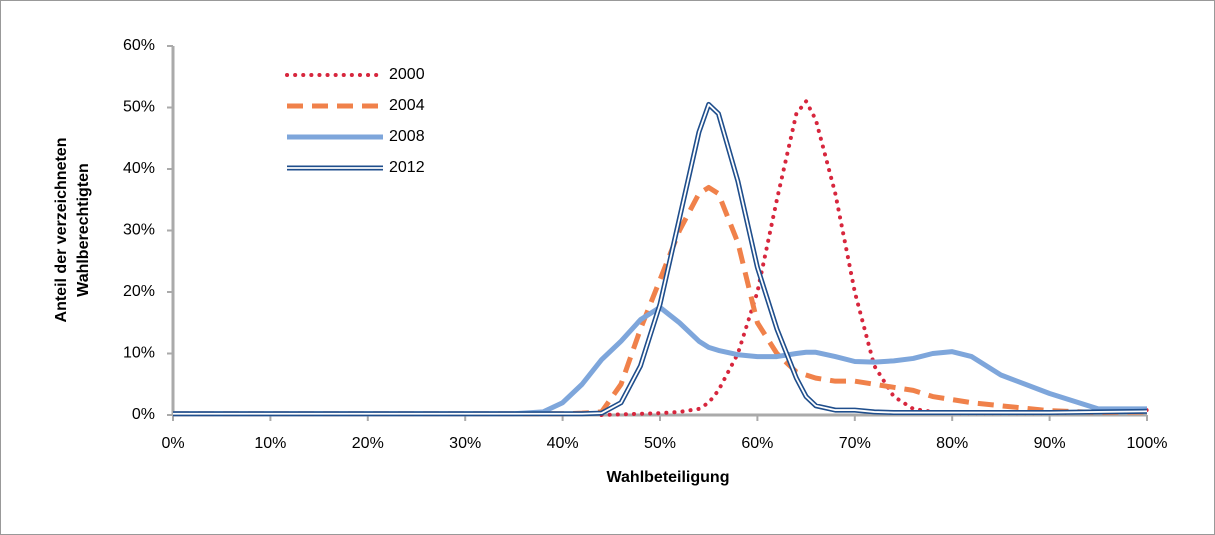  I want to click on legend-label: 2008, so click(407, 136).